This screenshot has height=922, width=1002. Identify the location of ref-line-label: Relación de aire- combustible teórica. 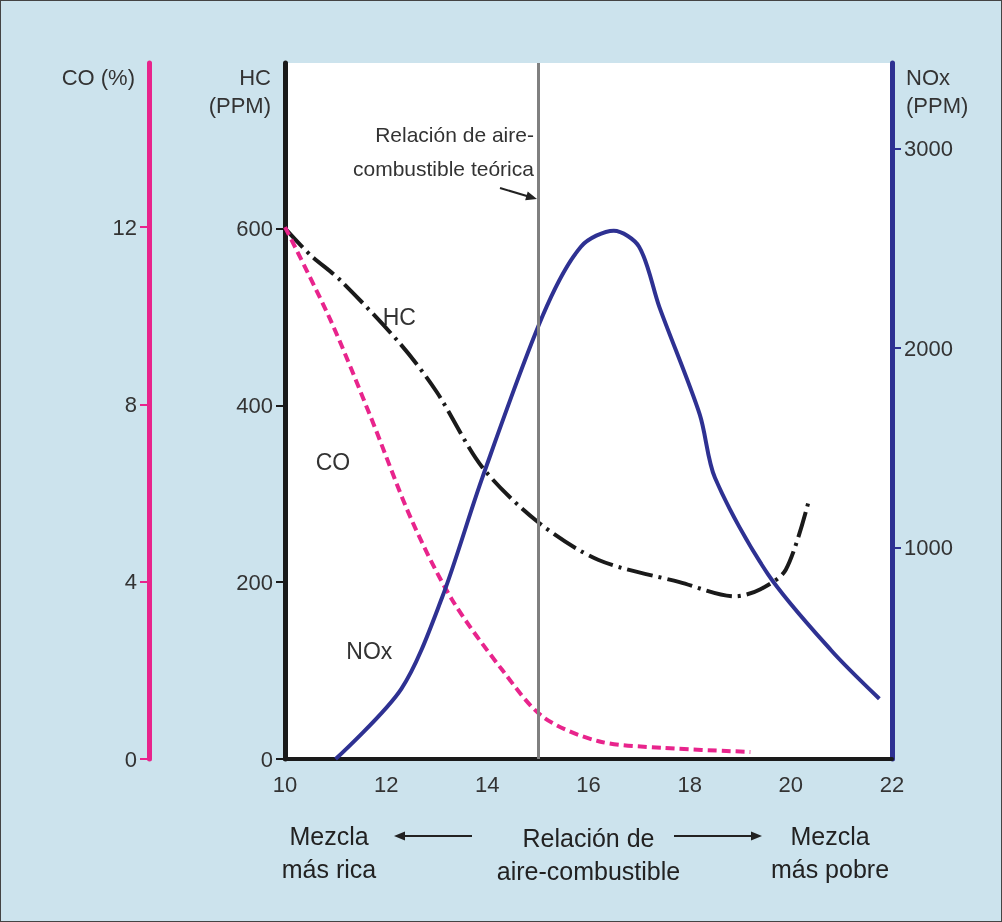
(443, 151).